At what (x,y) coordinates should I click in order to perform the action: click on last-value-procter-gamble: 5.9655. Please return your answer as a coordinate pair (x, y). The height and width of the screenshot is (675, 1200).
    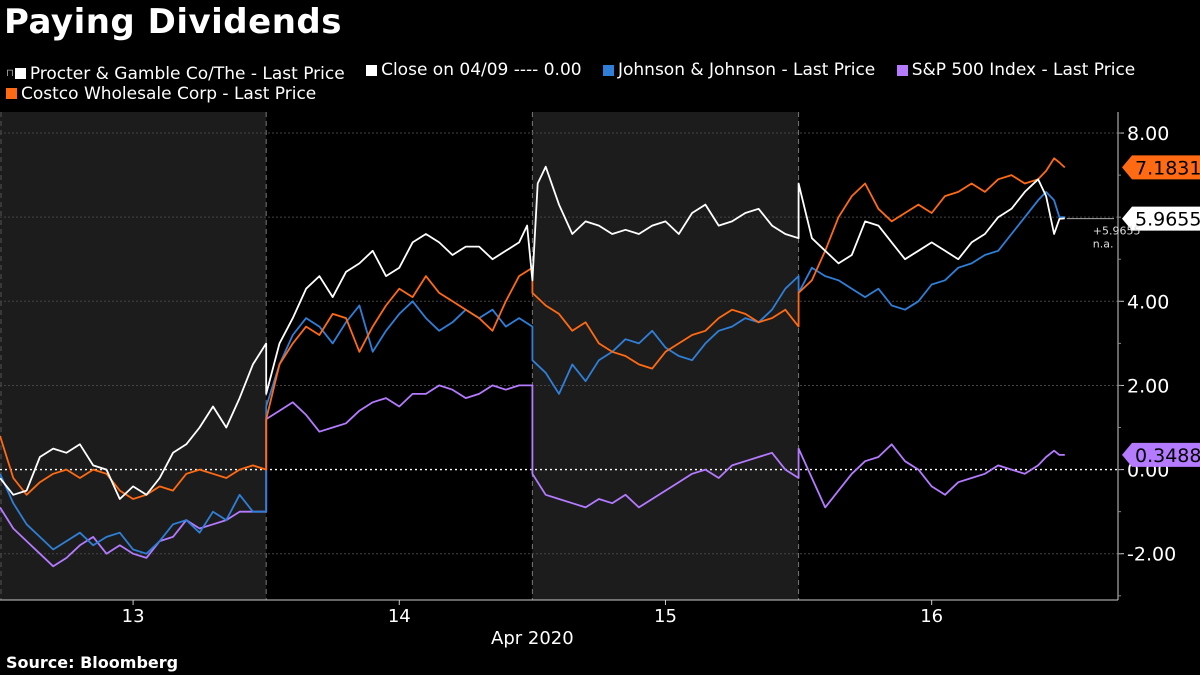
    Looking at the image, I should click on (1167, 220).